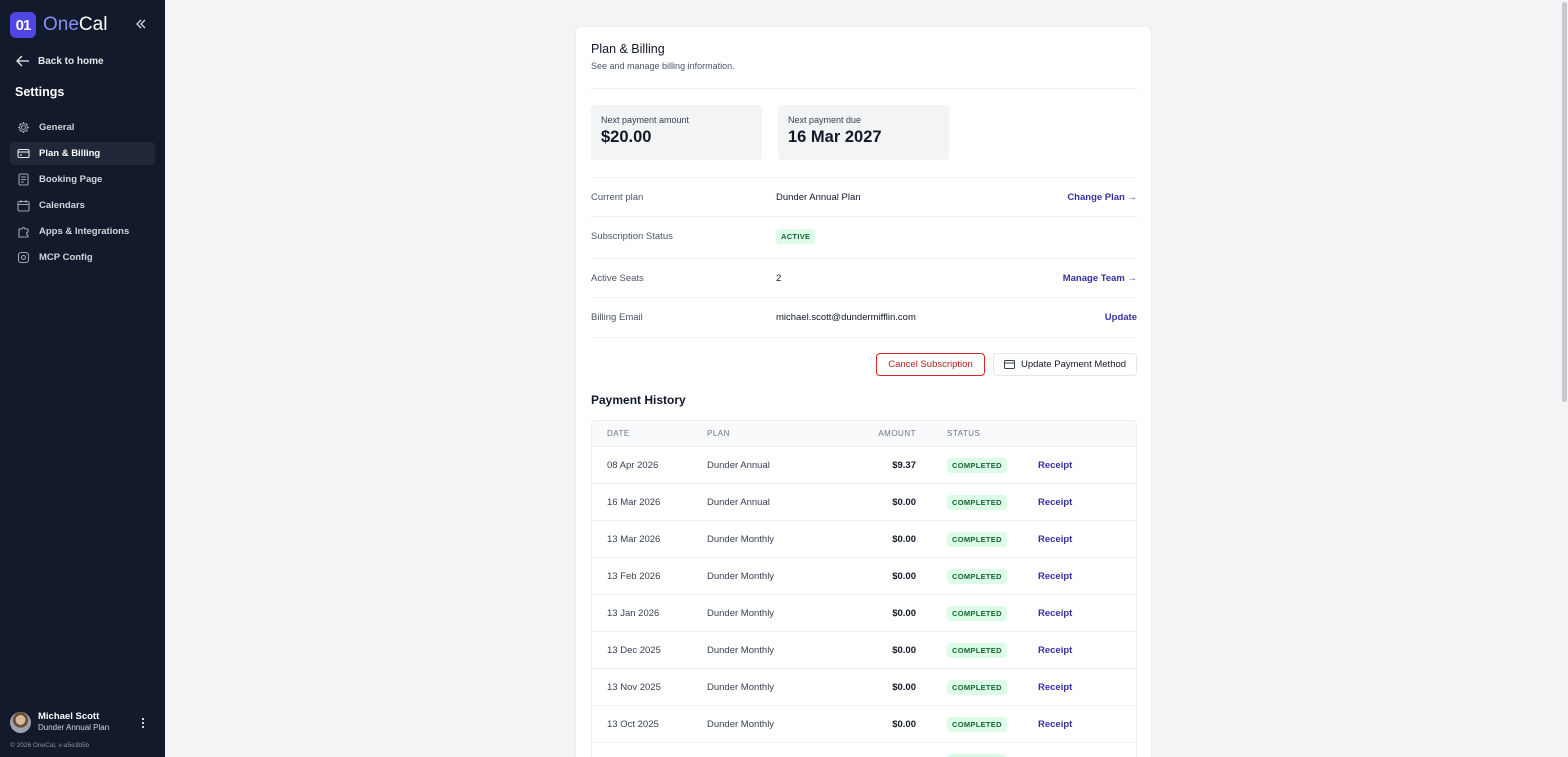  Describe the element at coordinates (82, 153) in the screenshot. I see `sidebar-item-plan-billing: Plan & Billing` at that location.